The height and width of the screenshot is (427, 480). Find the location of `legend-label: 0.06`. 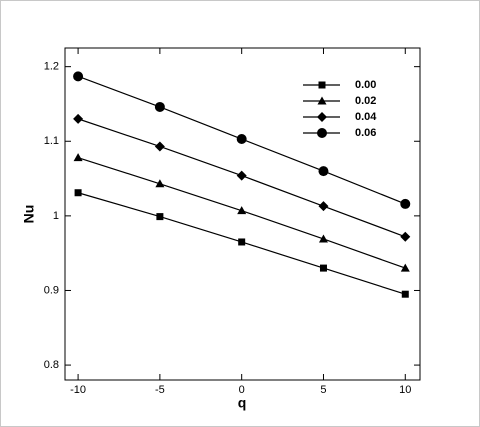

legend-label: 0.06 is located at coordinates (365, 133).